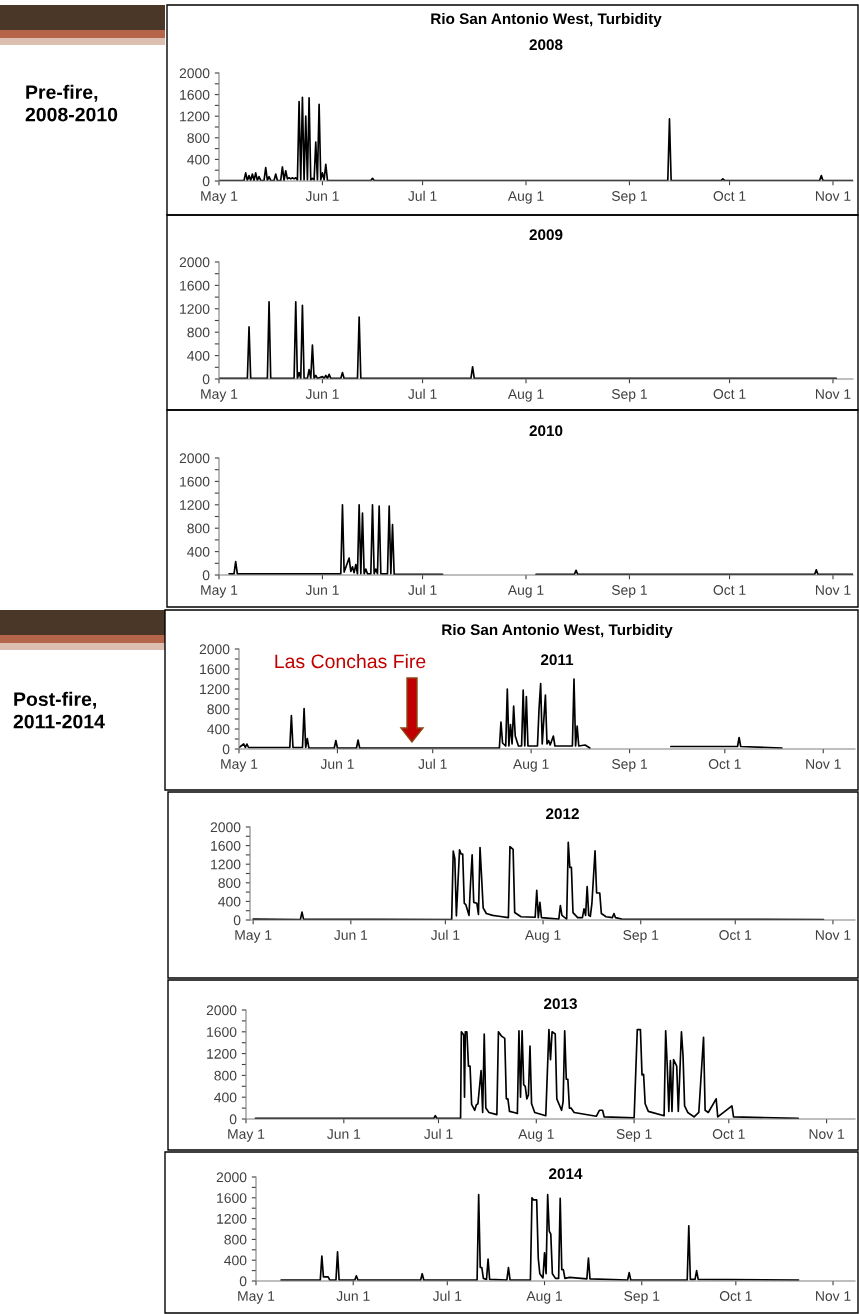  What do you see at coordinates (562, 814) in the screenshot?
I see `chart-title: 2012` at bounding box center [562, 814].